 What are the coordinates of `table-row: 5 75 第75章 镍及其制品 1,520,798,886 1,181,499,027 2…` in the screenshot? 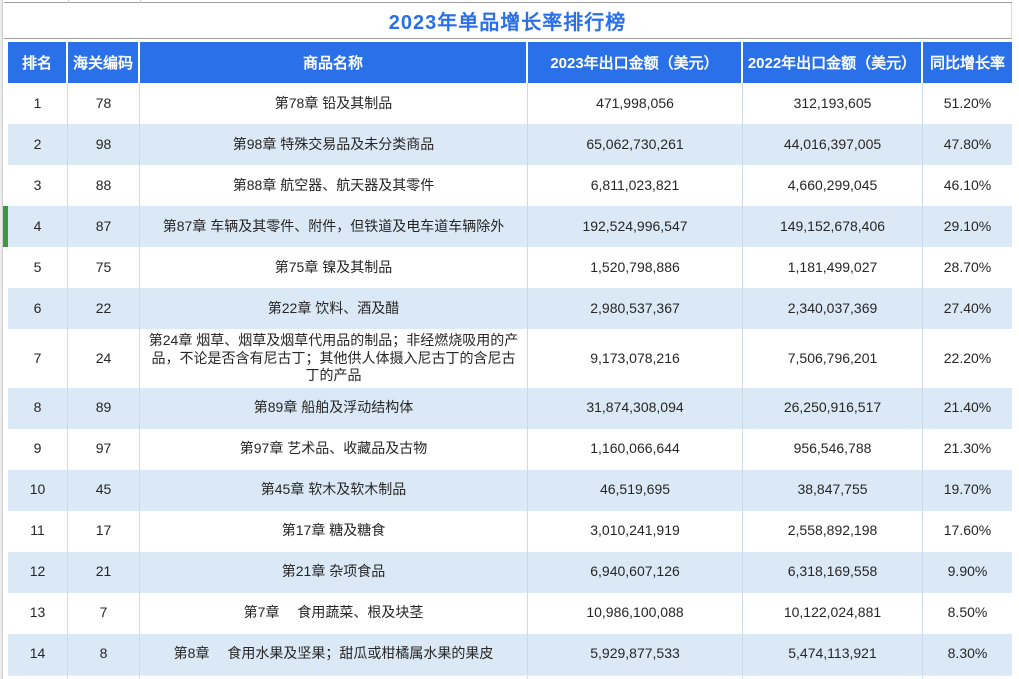 It's located at (510, 267).